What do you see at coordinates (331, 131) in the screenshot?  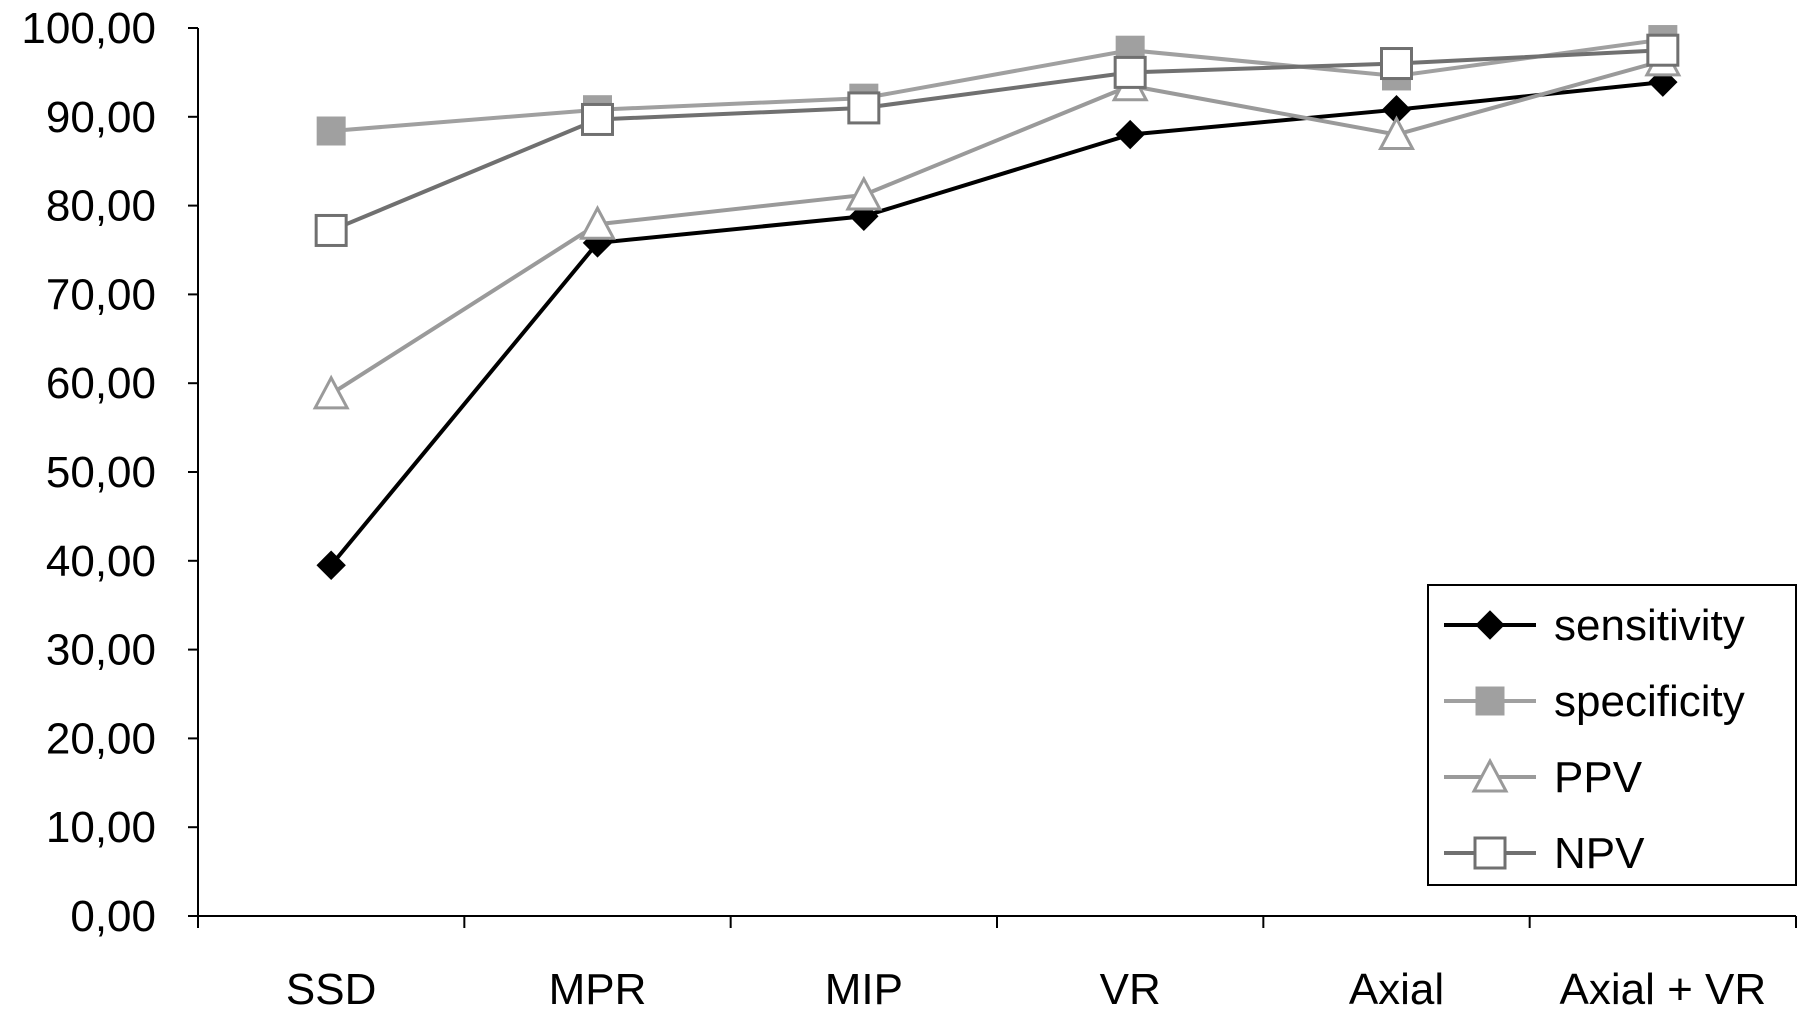 I see `data-point-specificity` at bounding box center [331, 131].